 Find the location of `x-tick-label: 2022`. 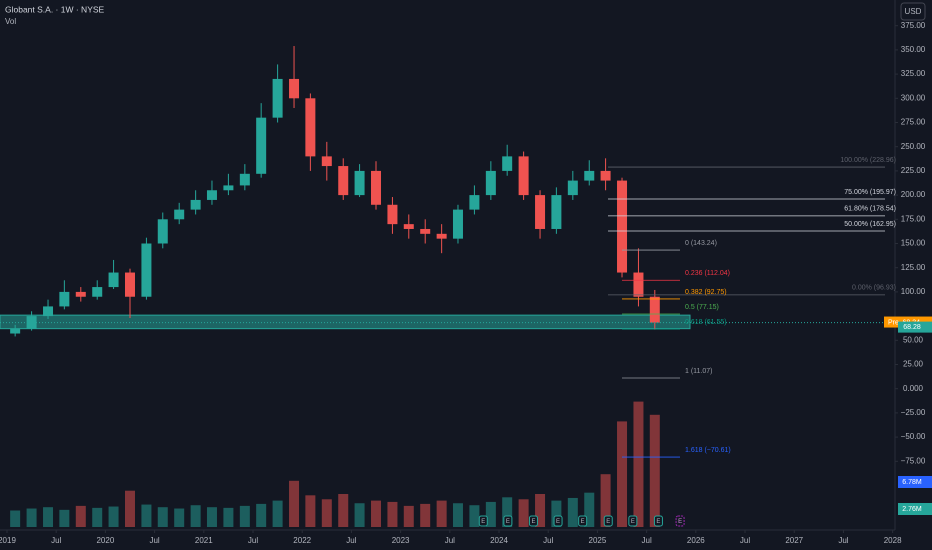

x-tick-label: 2022 is located at coordinates (302, 540).